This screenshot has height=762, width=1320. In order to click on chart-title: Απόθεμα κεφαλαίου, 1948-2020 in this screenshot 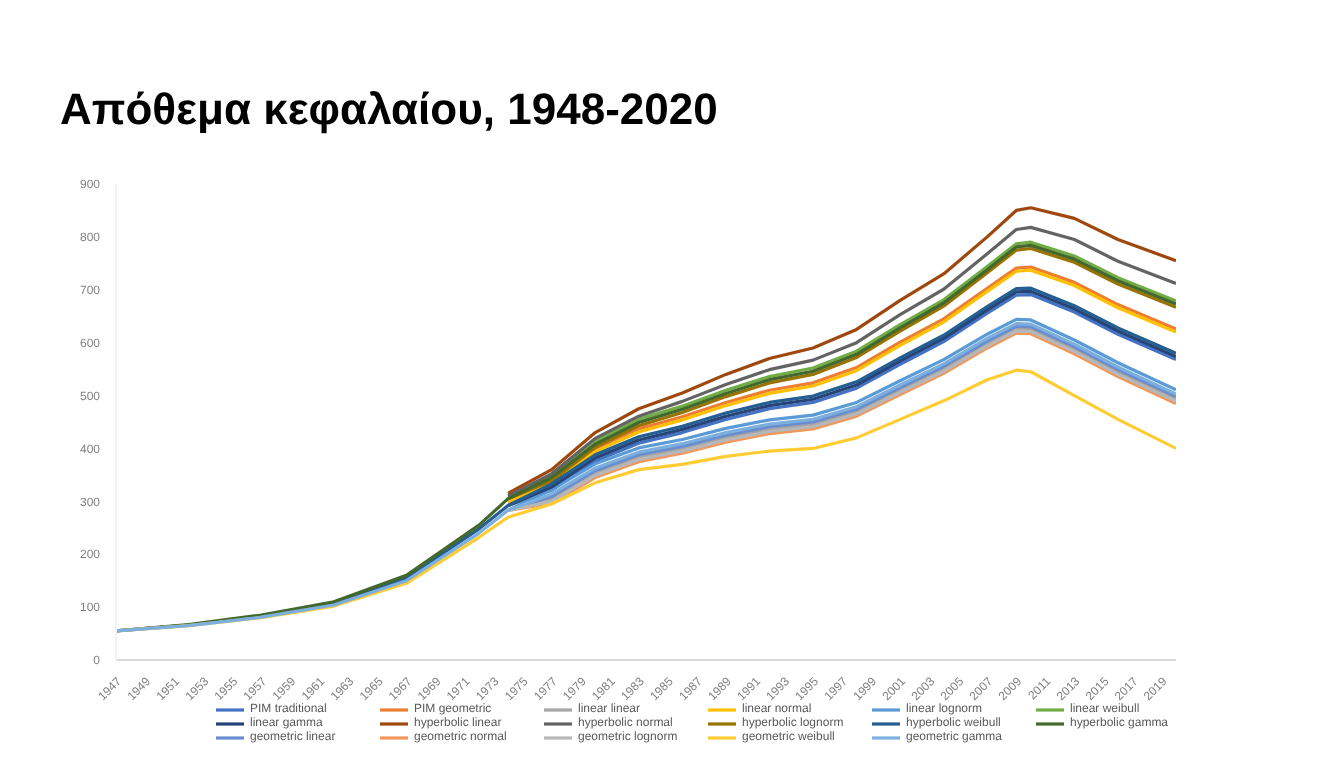, I will do `click(389, 110)`.